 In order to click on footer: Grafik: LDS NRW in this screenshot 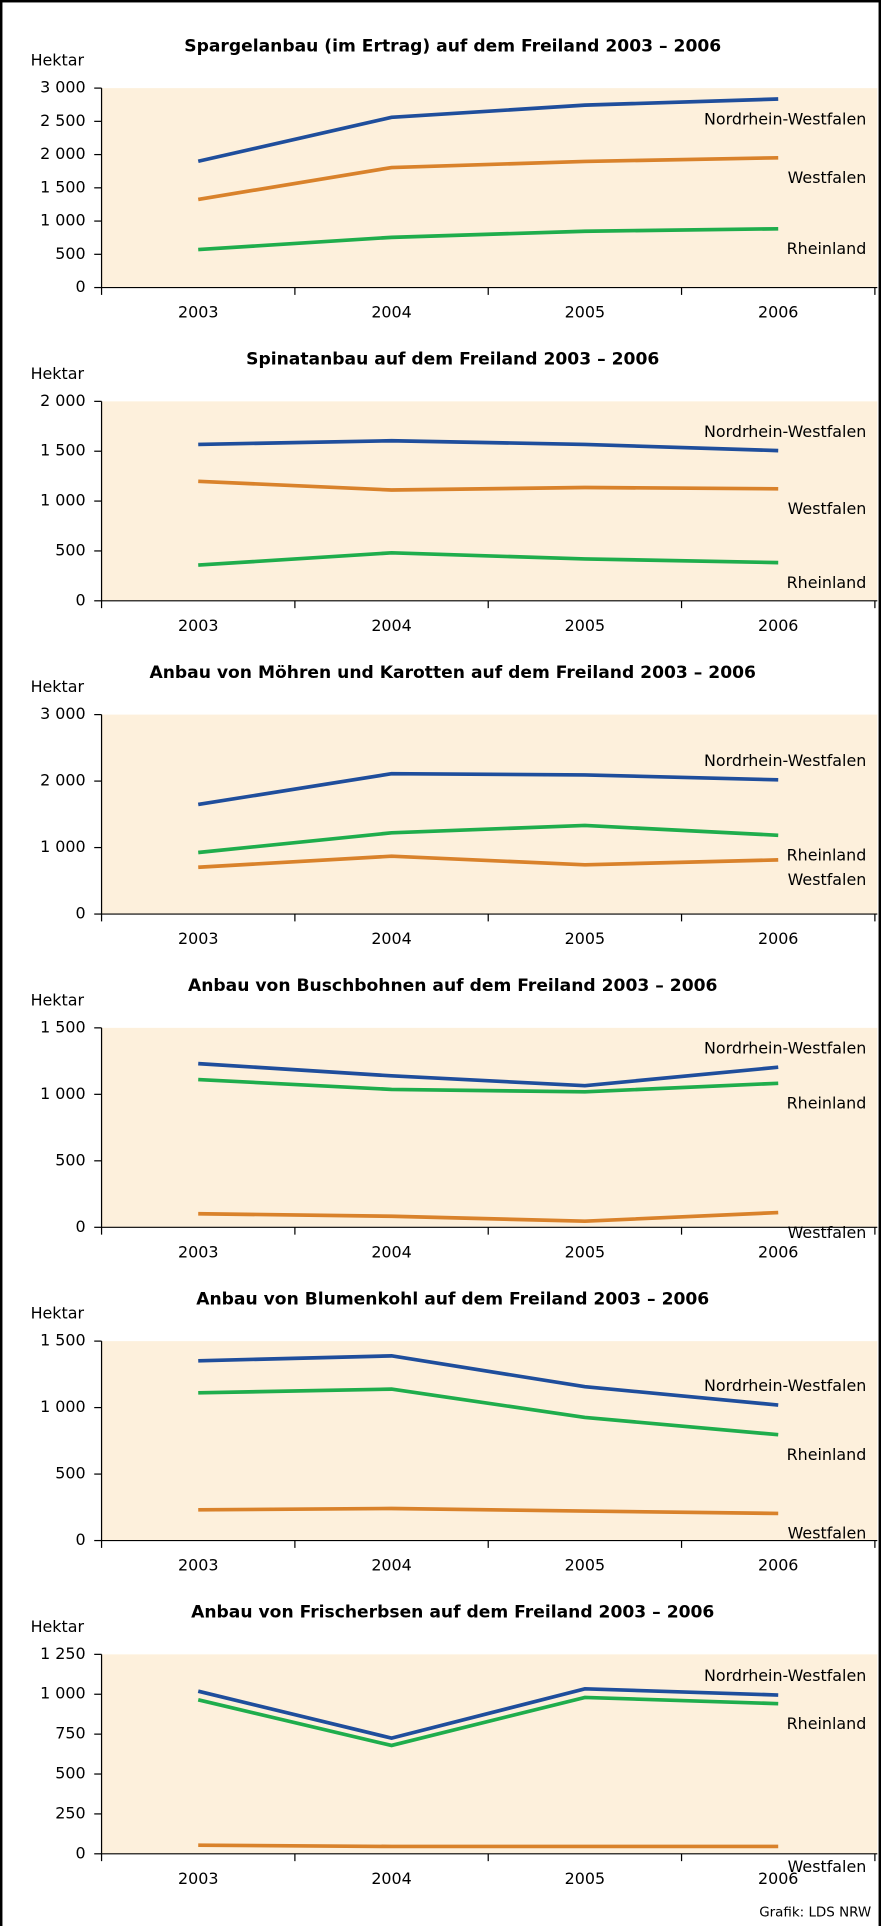, I will do `click(815, 1913)`.